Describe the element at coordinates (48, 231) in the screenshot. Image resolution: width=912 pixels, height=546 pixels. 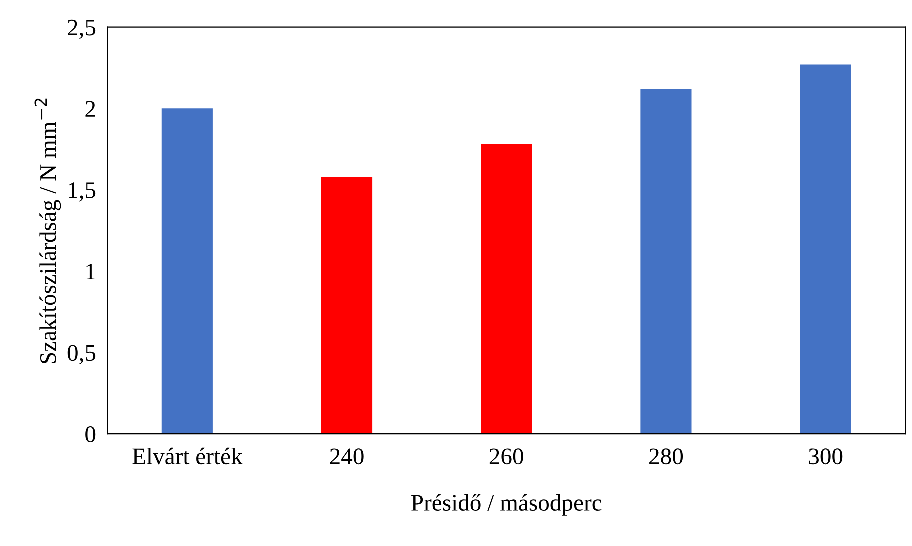
I see `y-axis-title: Szakítószilárdság / N mm$^{−2}$` at that location.